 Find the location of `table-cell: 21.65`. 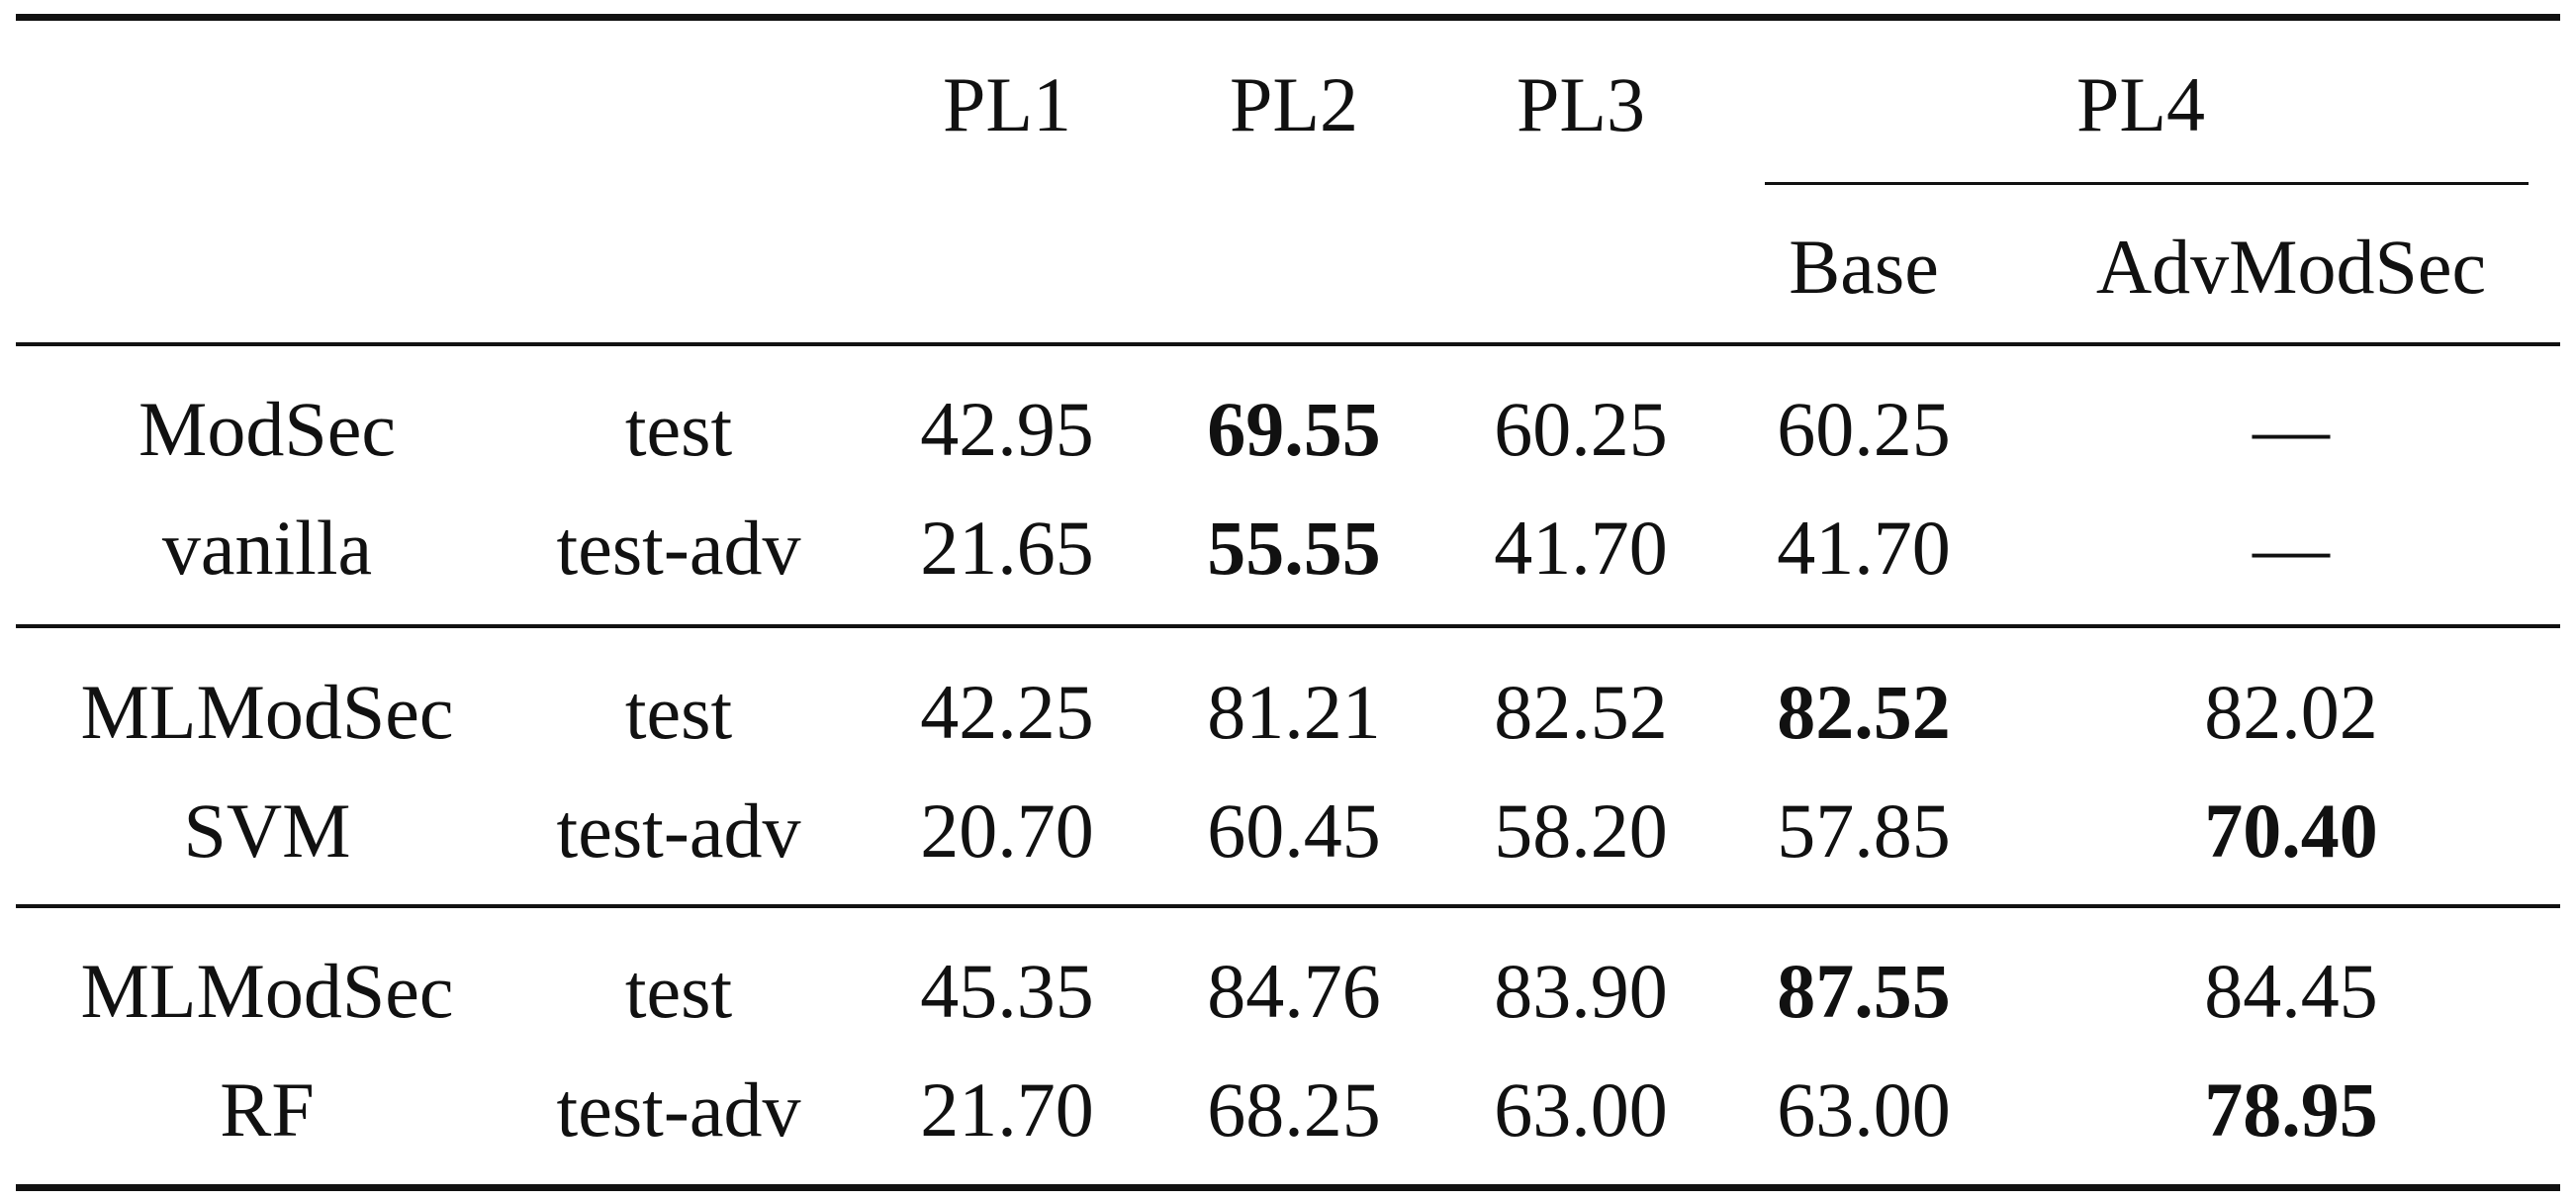

table-cell: 21.65 is located at coordinates (1007, 548).